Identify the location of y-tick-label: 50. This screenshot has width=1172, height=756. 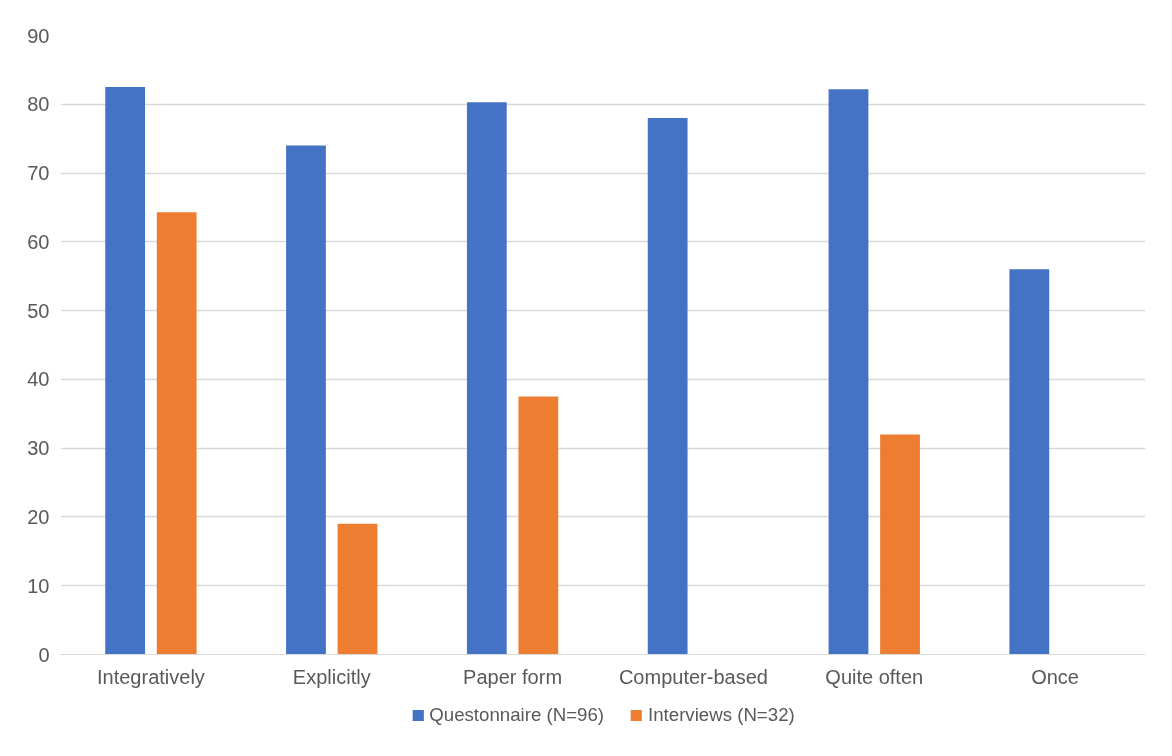
(38, 310).